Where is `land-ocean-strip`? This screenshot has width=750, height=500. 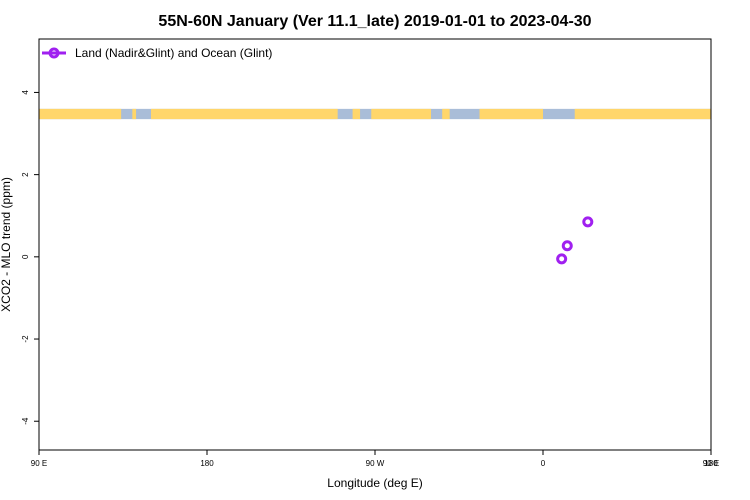 land-ocean-strip is located at coordinates (375, 114).